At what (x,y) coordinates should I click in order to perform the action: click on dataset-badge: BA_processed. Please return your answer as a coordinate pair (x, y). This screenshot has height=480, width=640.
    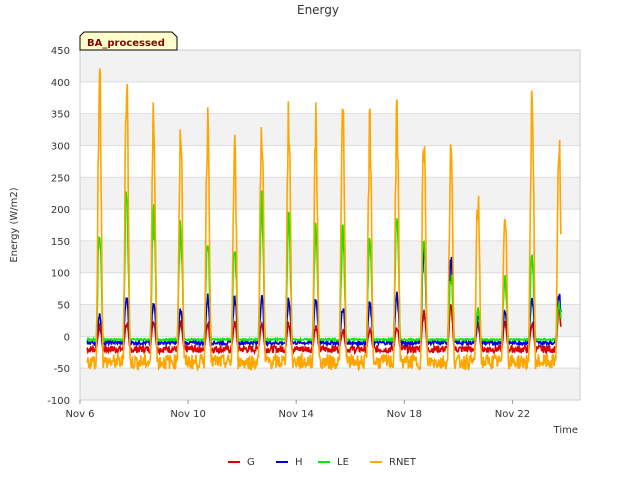
    Looking at the image, I should click on (128, 41).